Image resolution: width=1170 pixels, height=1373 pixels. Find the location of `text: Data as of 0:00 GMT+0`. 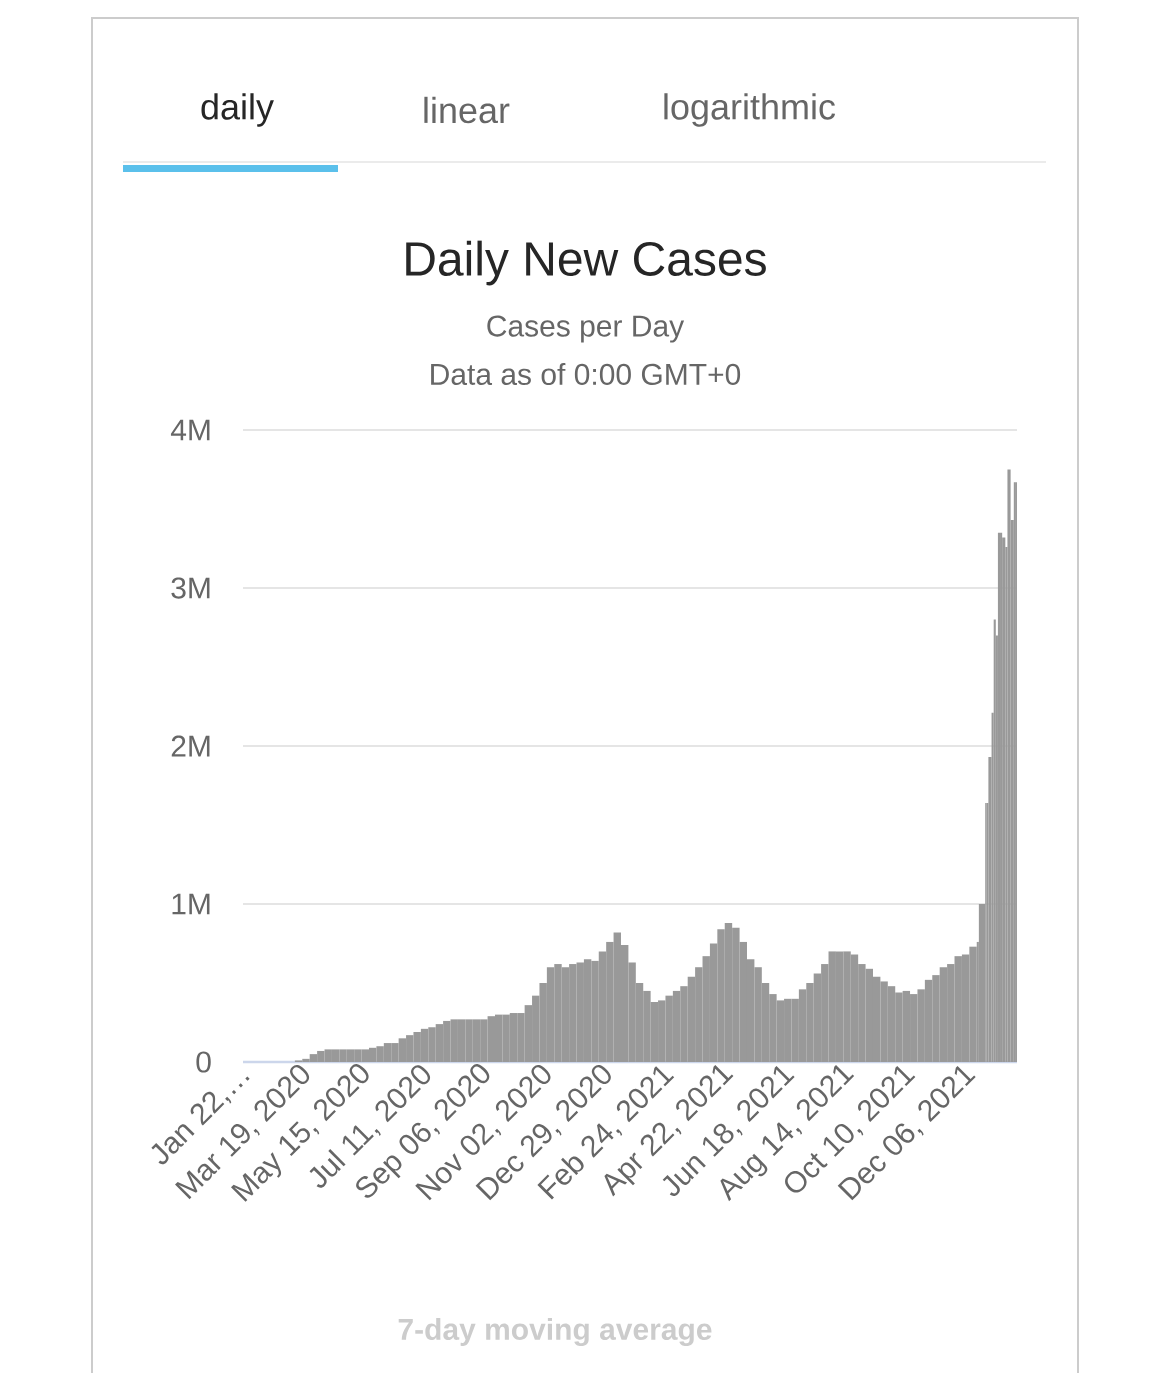

text: Data as of 0:00 GMT+0 is located at coordinates (586, 374).